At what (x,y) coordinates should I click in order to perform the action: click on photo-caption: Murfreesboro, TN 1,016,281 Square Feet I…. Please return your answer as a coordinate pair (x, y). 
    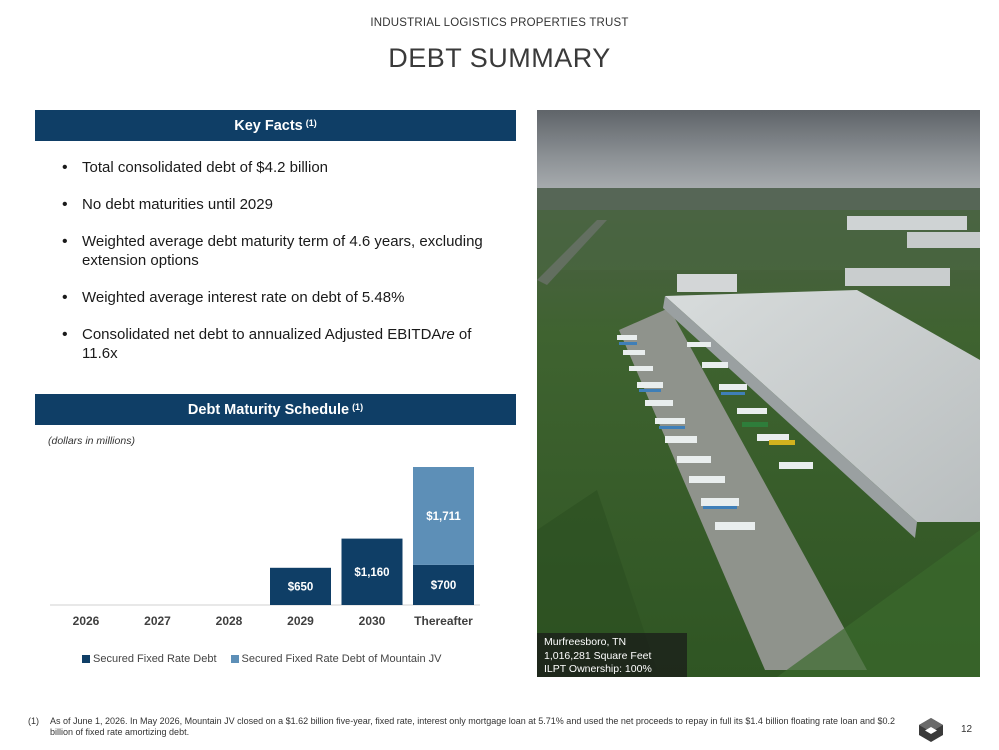
    Looking at the image, I should click on (612, 655).